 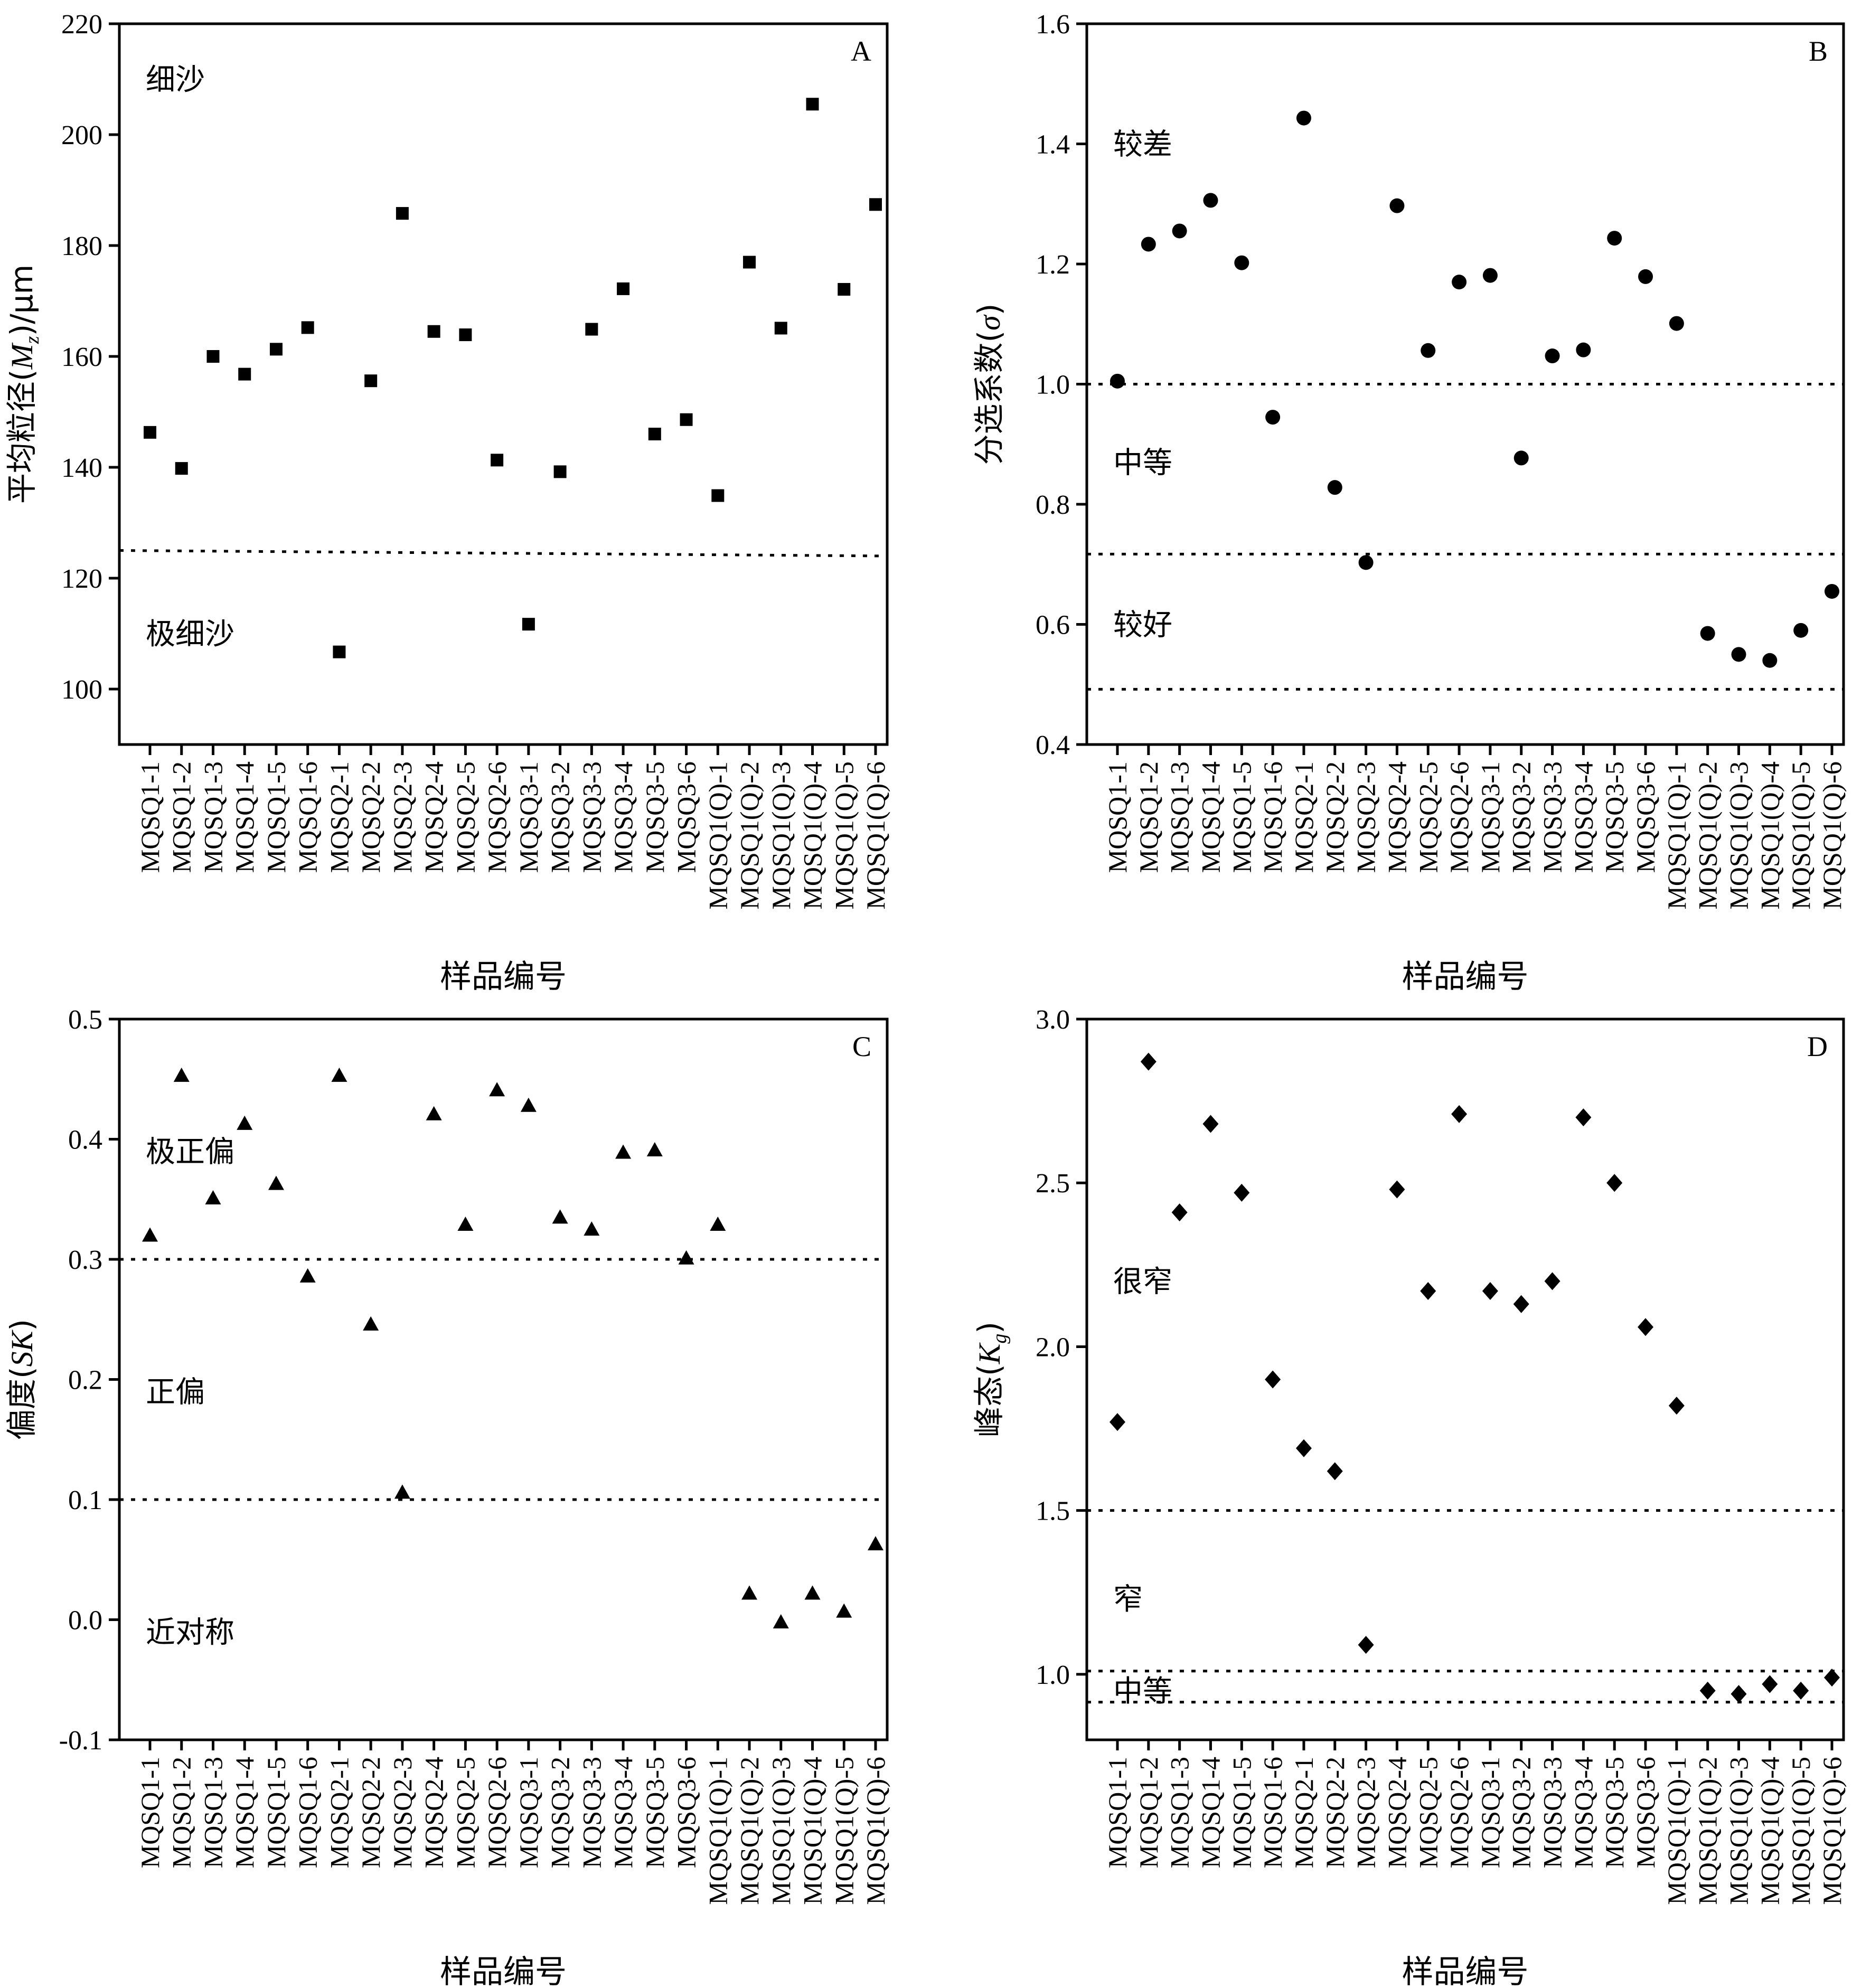 I want to click on x-tick-label: MQSQ1(Q)-1, so click(x=717, y=1831).